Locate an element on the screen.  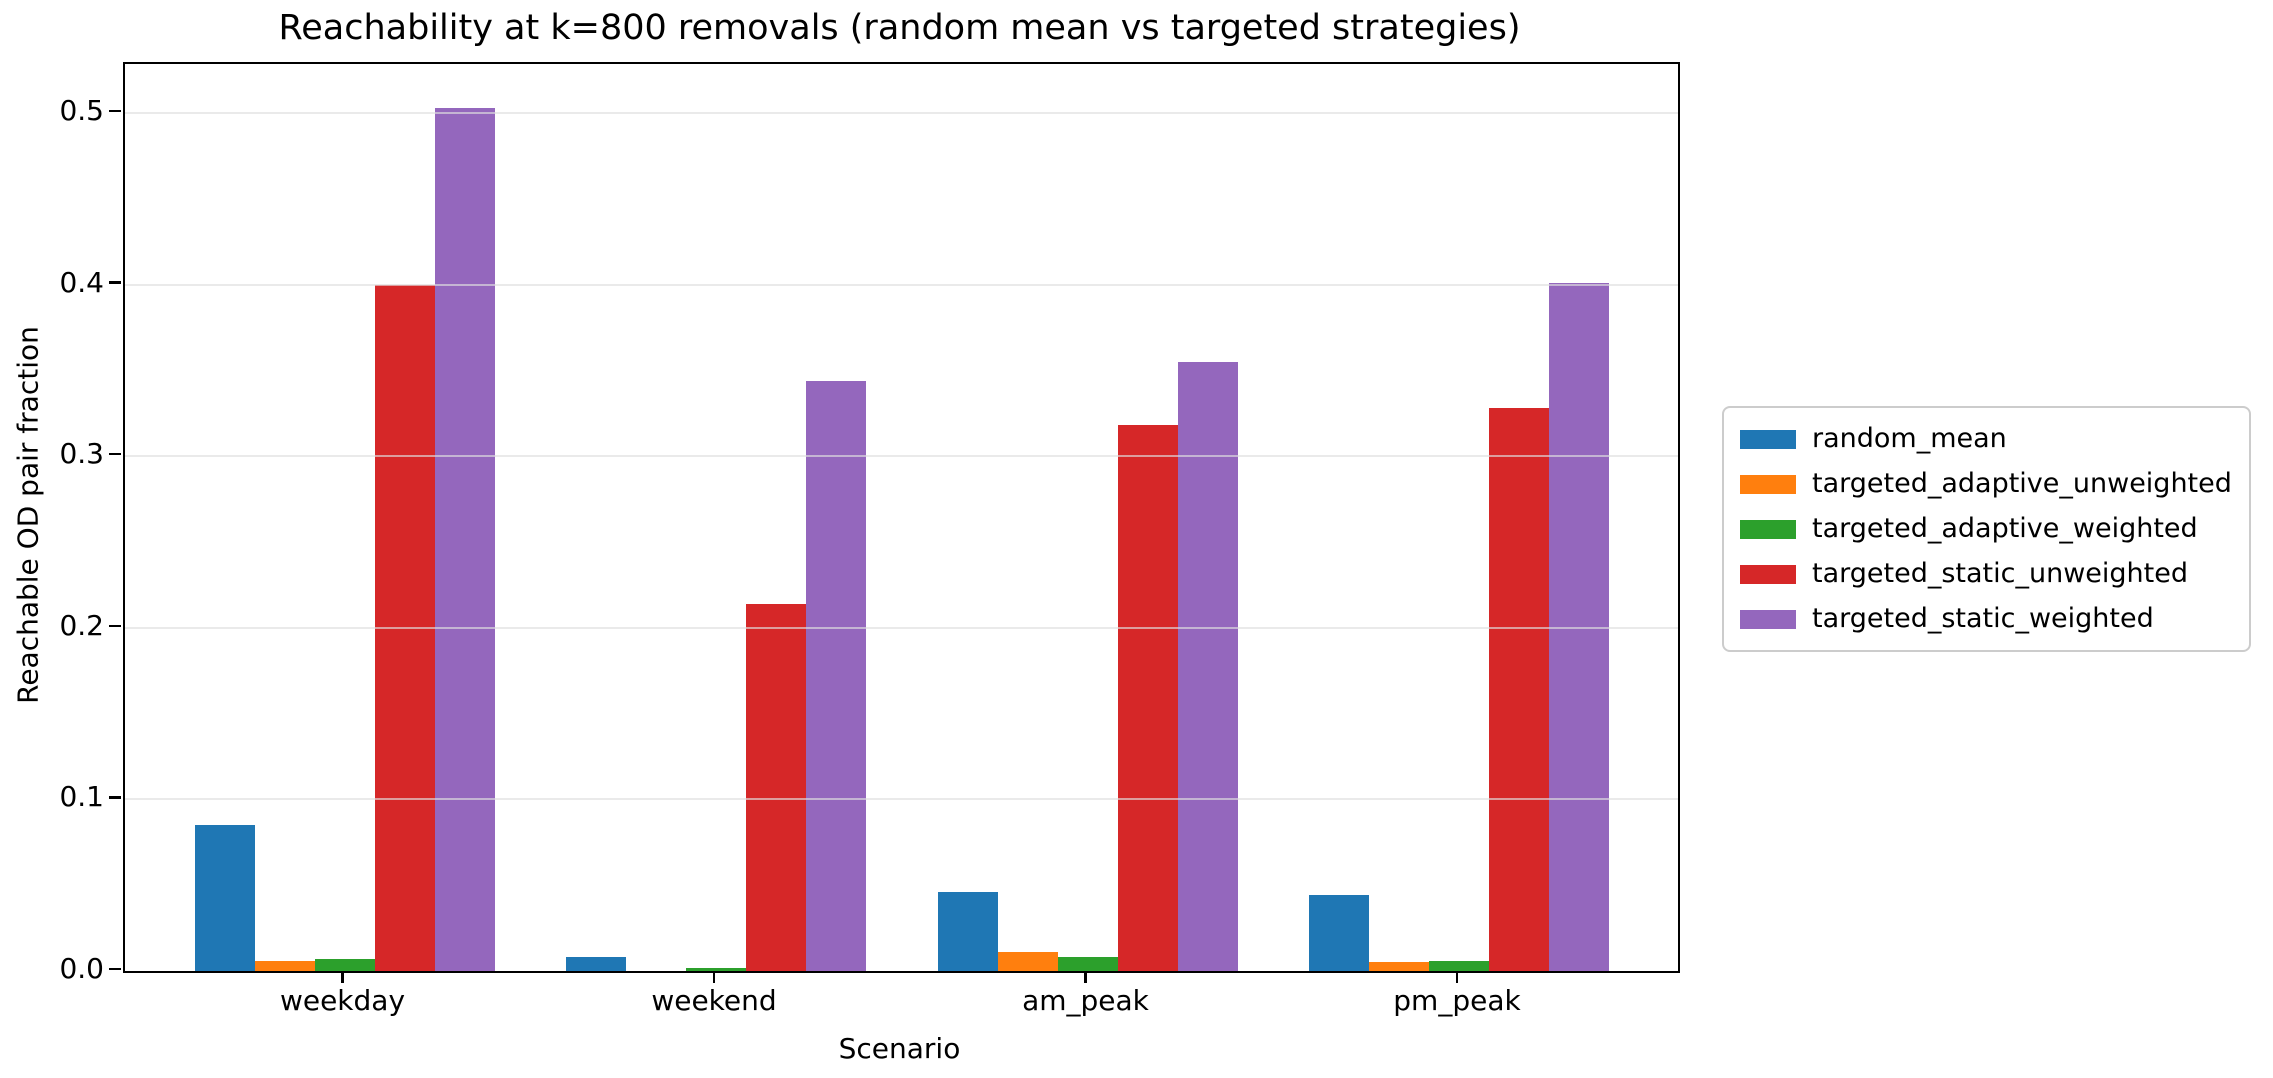
gridline-y-0.4 is located at coordinates (901, 284).